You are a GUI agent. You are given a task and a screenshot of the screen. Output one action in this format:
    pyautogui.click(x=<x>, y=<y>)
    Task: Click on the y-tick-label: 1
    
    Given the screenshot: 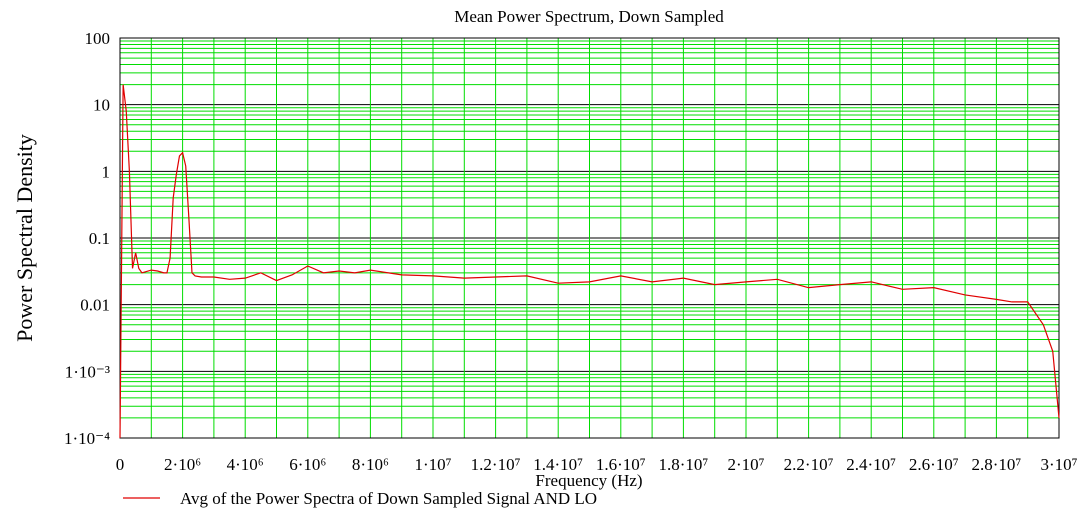 What is the action you would take?
    pyautogui.click(x=106, y=171)
    